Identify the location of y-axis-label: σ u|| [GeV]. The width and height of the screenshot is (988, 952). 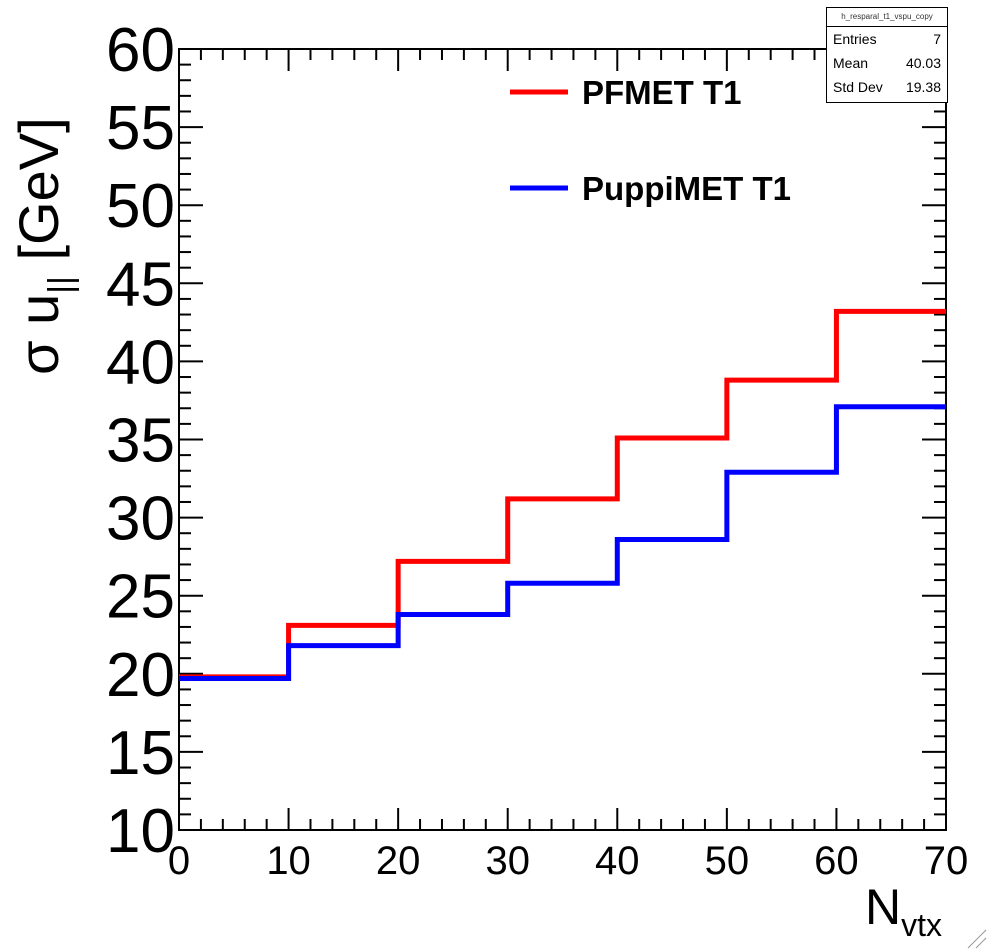
(43, 246).